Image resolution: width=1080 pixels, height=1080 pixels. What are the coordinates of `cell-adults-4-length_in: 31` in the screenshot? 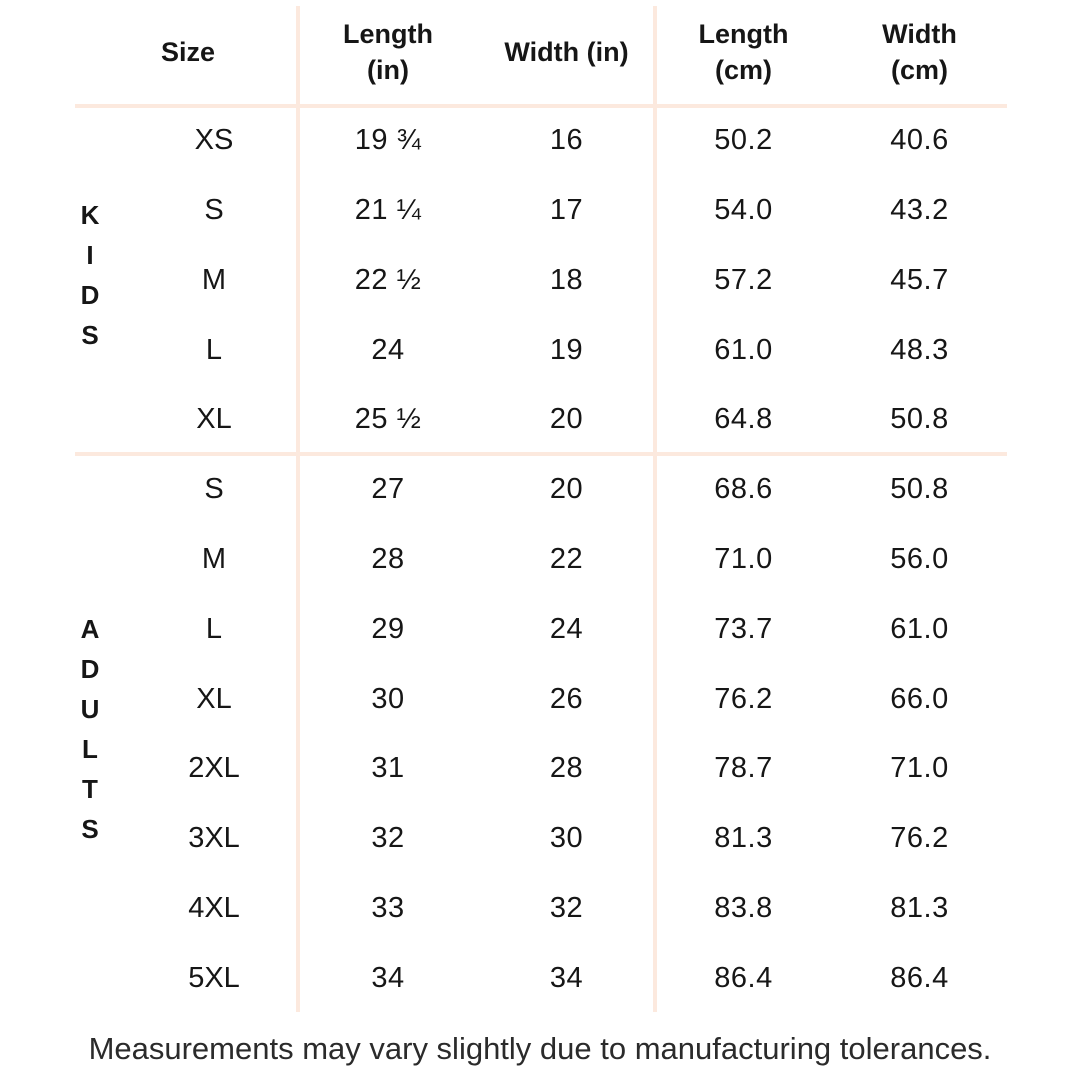 It's located at (388, 768).